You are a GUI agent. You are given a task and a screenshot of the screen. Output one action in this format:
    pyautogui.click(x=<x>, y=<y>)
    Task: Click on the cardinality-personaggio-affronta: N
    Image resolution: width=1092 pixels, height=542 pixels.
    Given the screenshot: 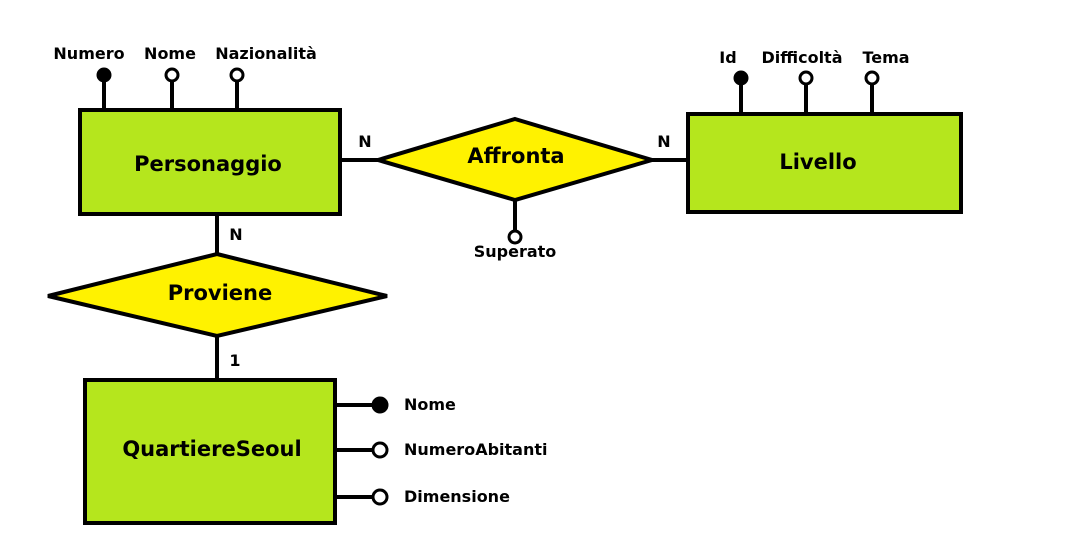 What is the action you would take?
    pyautogui.click(x=364, y=141)
    